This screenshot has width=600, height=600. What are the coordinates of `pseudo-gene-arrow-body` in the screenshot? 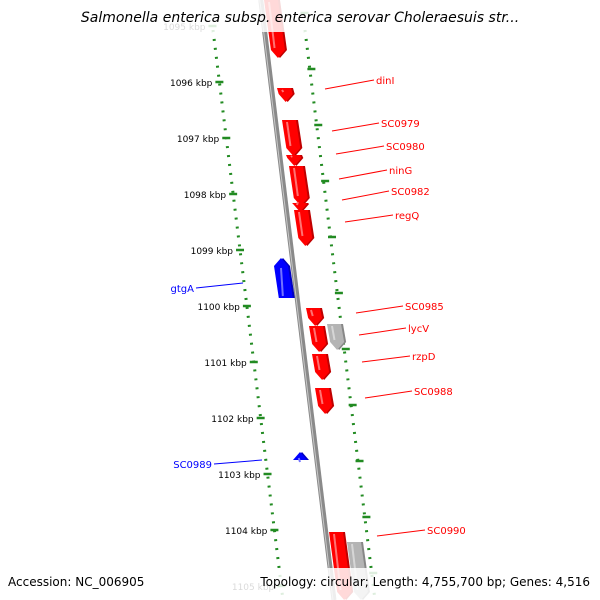 It's located at (336, 337).